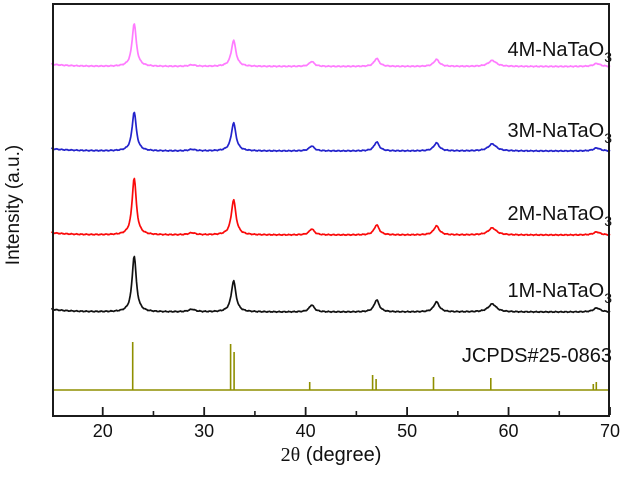  I want to click on series-label-1m-text: 1M-NaTaO, so click(556, 291).